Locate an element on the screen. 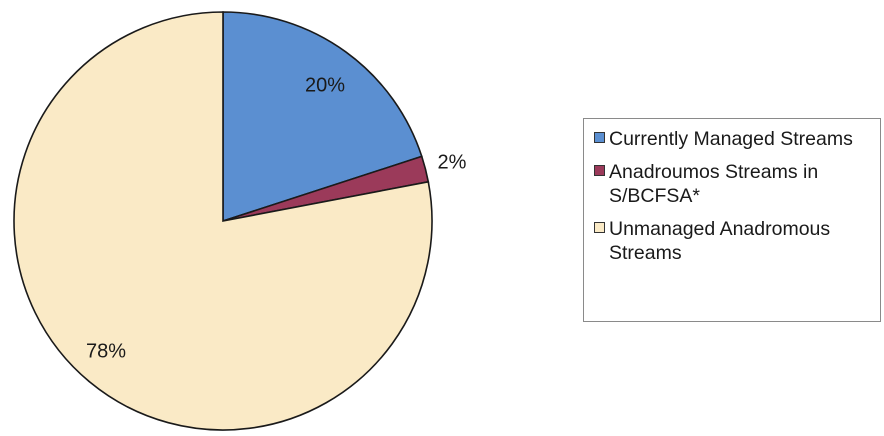 This screenshot has width=884, height=436. legend-item-unmanaged: Unmanaged Anadromous Streams is located at coordinates (733, 241).